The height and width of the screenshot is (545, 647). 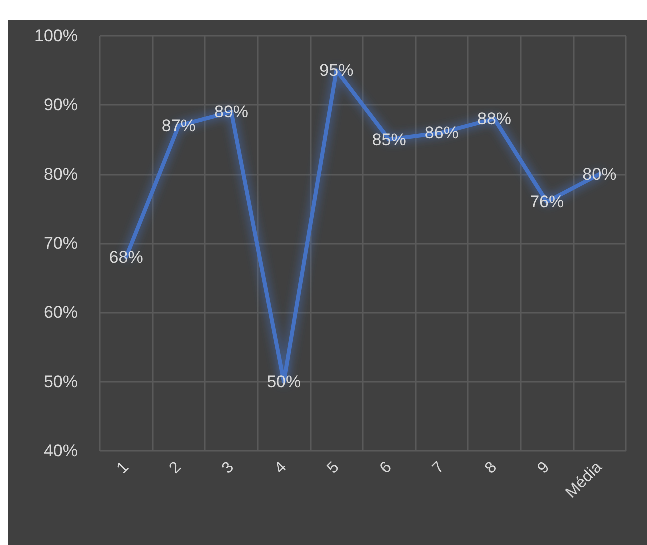 What do you see at coordinates (56, 36) in the screenshot?
I see `y-tick-label: 100%` at bounding box center [56, 36].